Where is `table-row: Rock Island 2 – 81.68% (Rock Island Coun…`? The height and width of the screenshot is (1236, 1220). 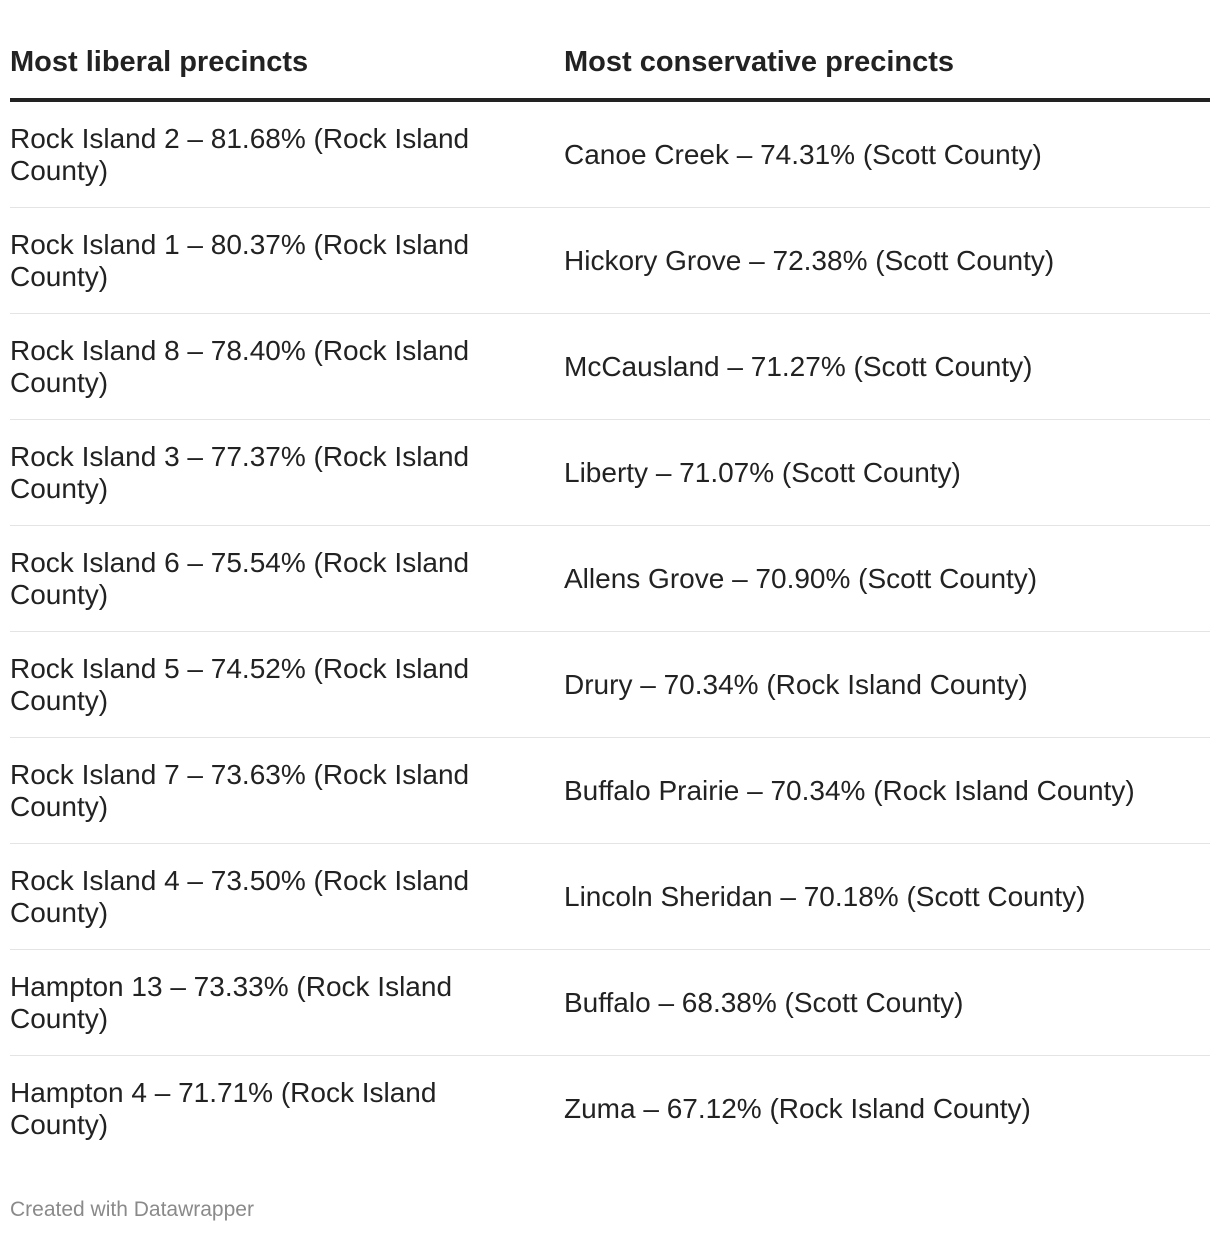 table-row: Rock Island 2 – 81.68% (Rock Island Coun… is located at coordinates (610, 154).